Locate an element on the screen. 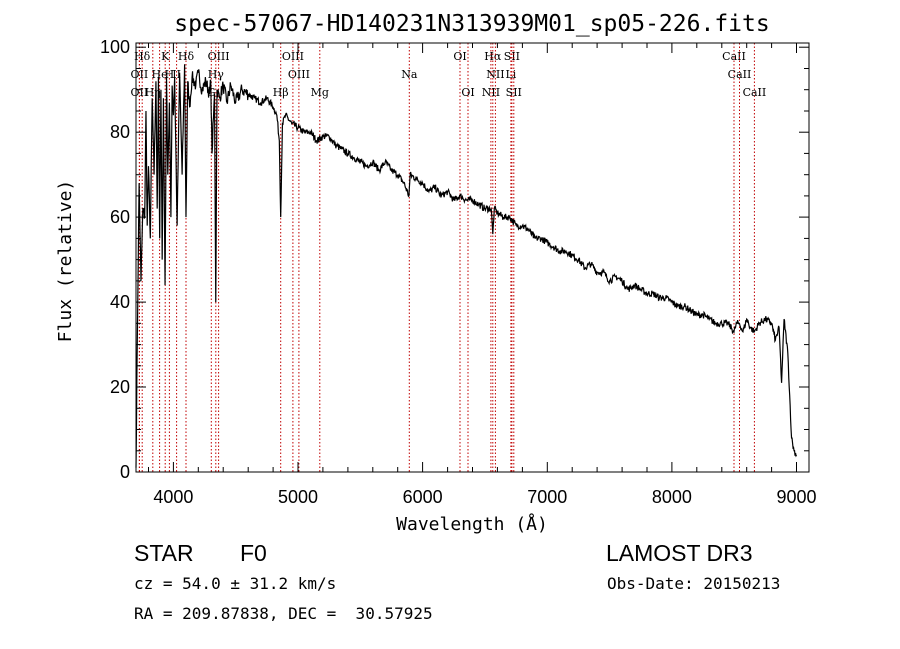 The width and height of the screenshot is (900, 649). y-tick-label: 20 is located at coordinates (120, 387).